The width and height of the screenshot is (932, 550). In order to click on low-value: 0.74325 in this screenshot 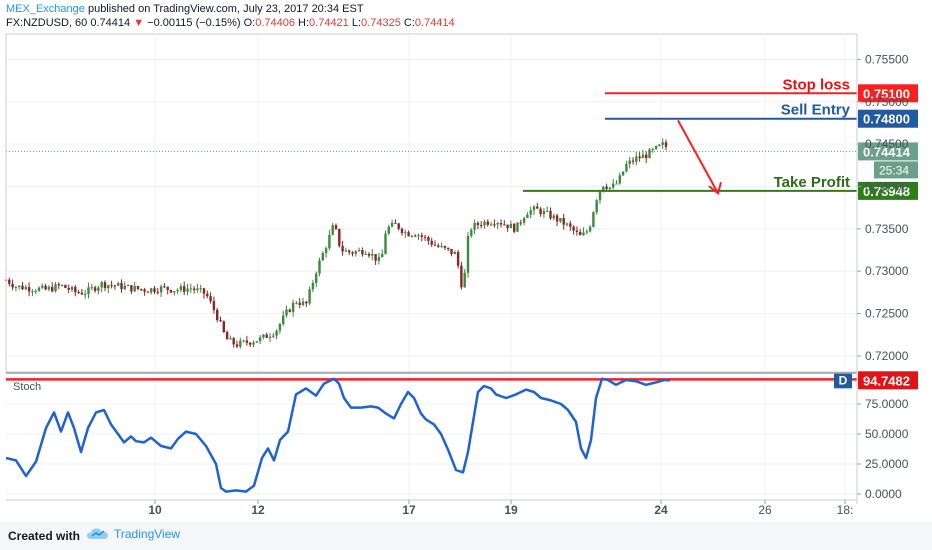, I will do `click(381, 23)`.